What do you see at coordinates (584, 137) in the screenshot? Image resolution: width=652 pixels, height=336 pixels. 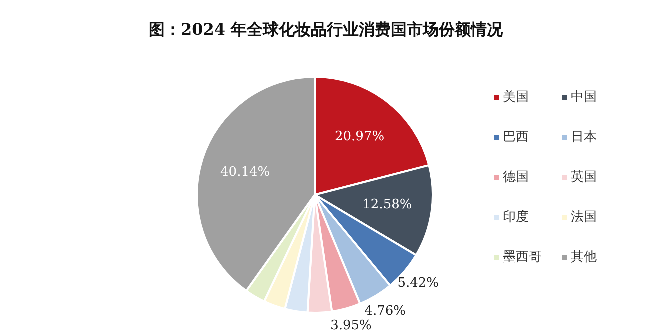 I see `legend-label: 日本` at bounding box center [584, 137].